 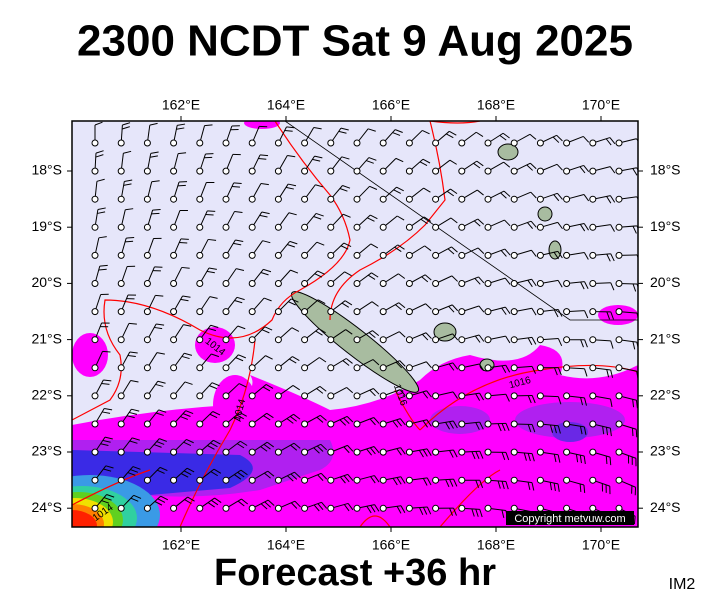 I want to click on copyright-bg, so click(x=570, y=518).